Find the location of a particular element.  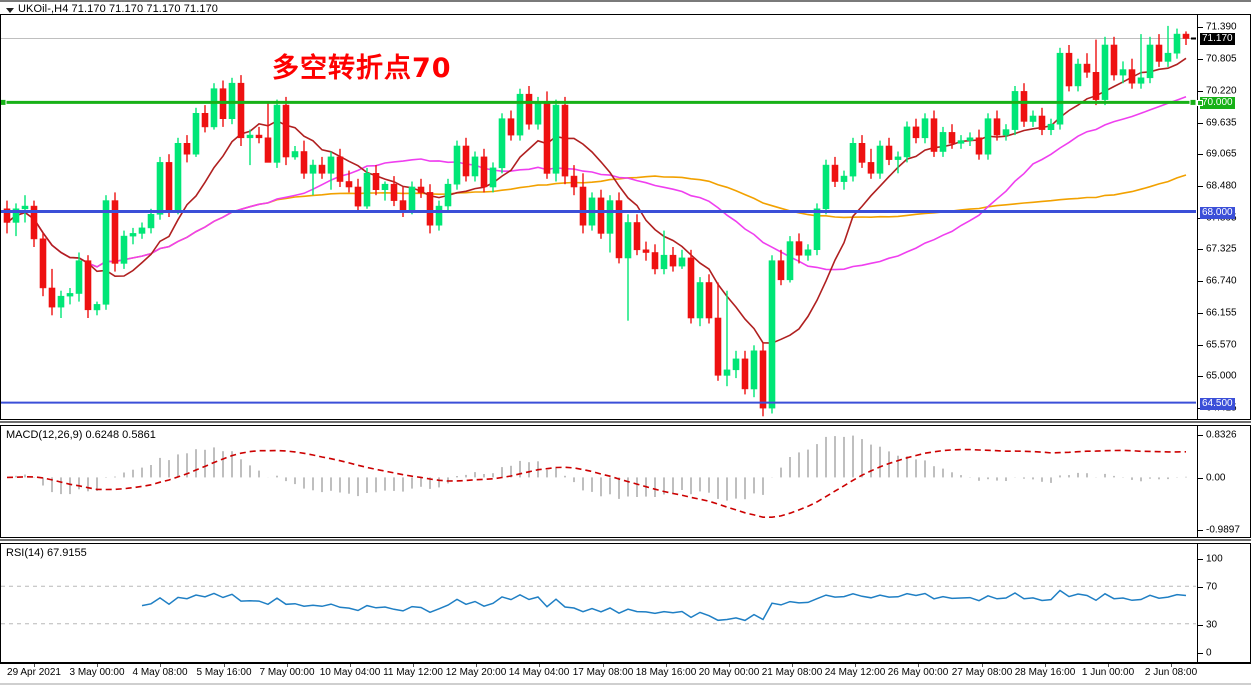

price-tick-label: 66.155 is located at coordinates (1221, 313).